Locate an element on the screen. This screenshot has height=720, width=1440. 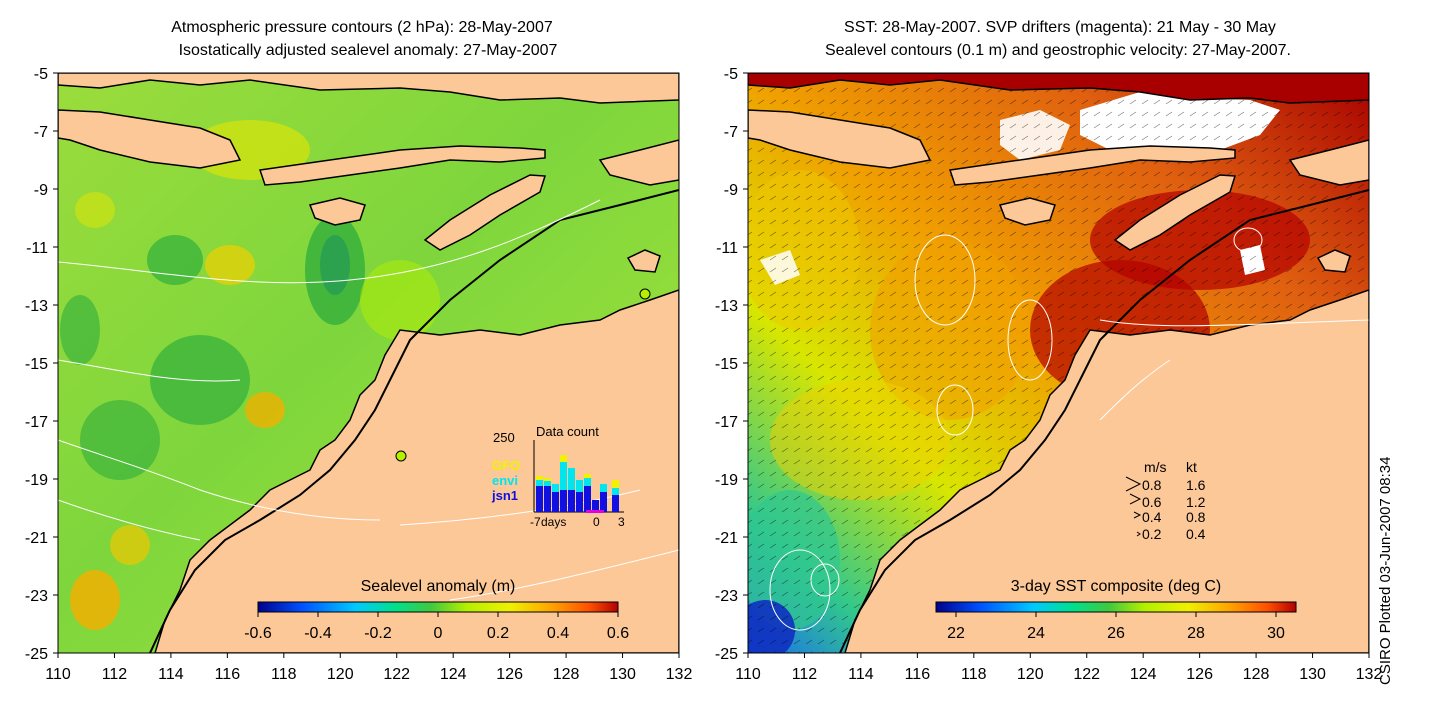
colorbar-tick-label: 30 is located at coordinates (1276, 633).